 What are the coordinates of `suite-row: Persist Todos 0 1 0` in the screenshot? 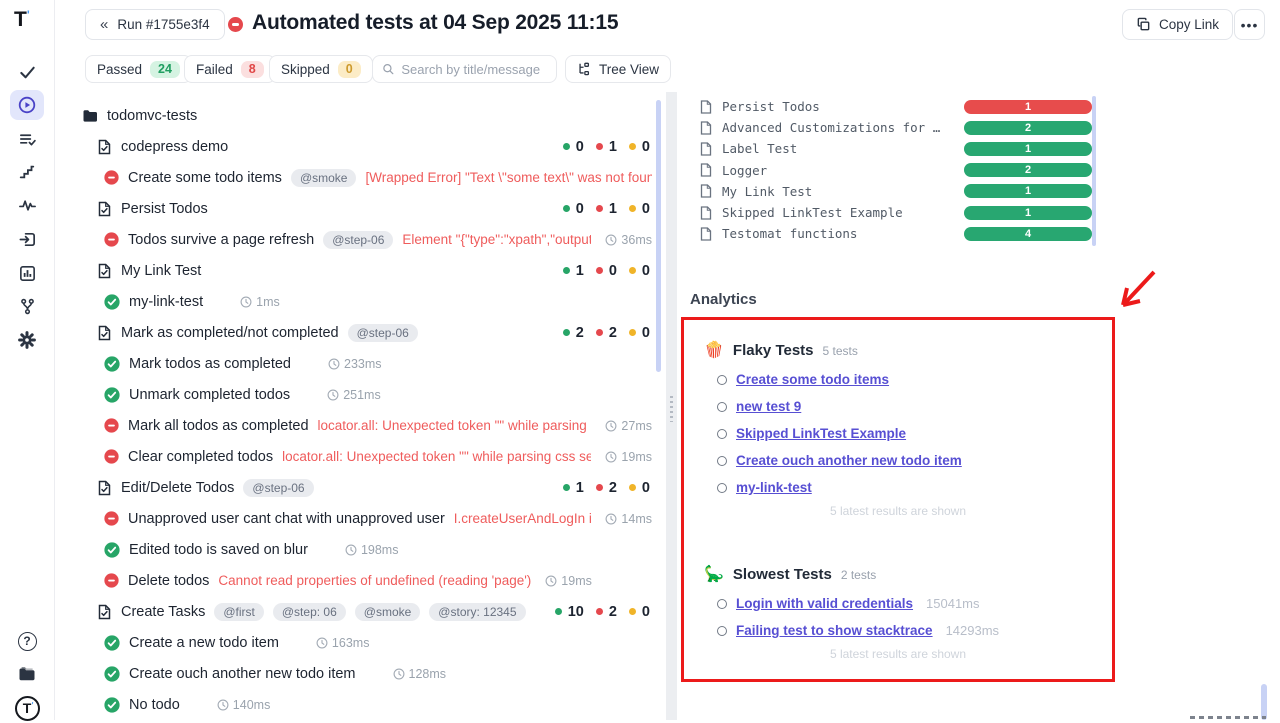 It's located at (361, 208).